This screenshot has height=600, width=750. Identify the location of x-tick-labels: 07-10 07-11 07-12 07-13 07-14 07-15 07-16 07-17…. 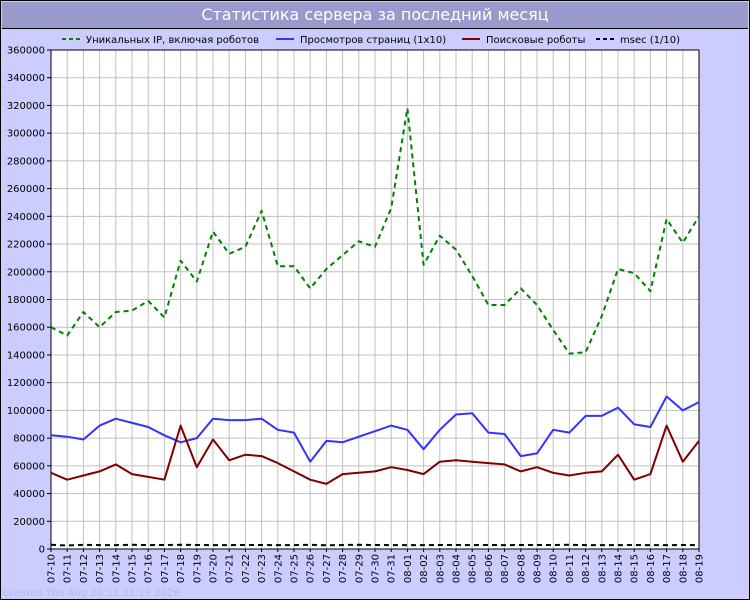
(376, 568).